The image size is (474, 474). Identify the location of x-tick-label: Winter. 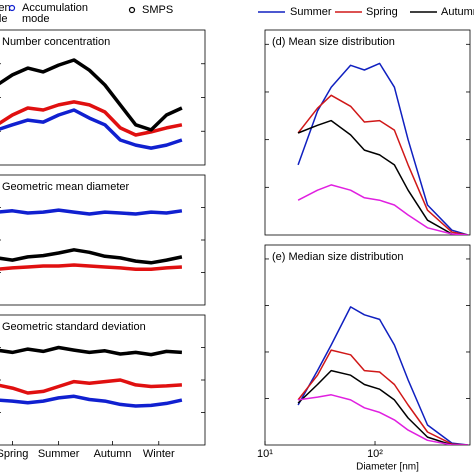
(159, 454).